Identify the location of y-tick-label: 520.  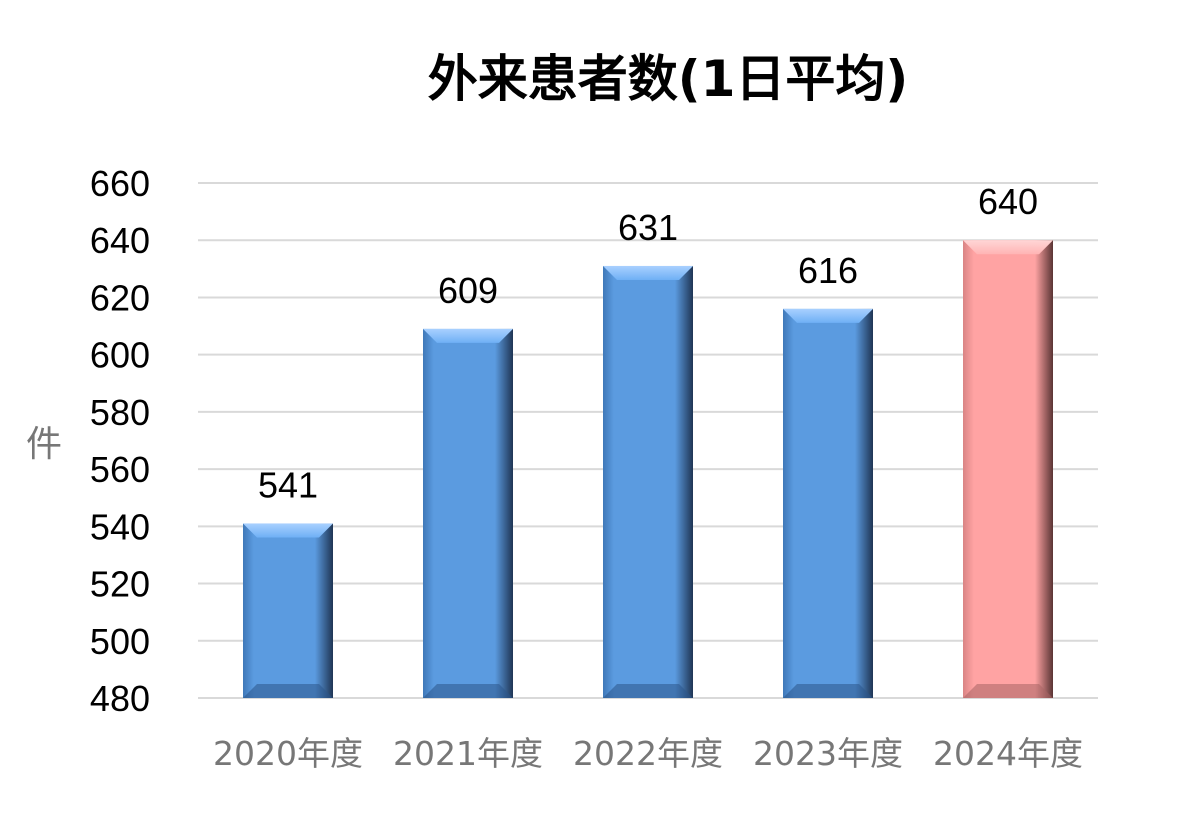
(120, 584).